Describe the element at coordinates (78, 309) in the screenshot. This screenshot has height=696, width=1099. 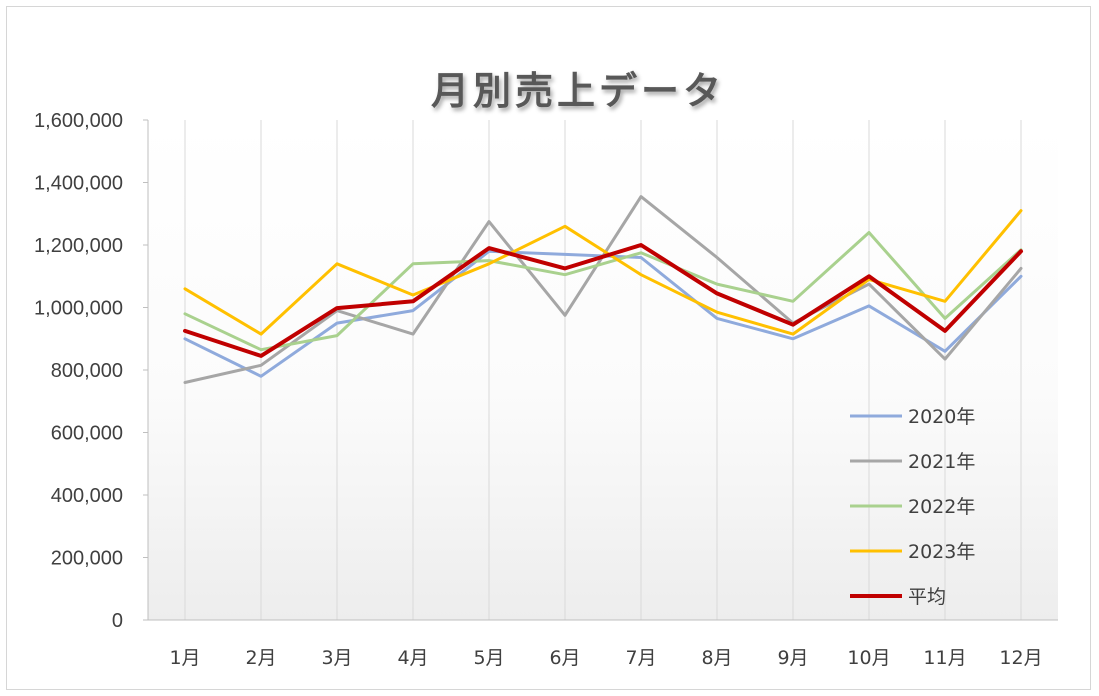
I see `y-tick-label: 1,000,000` at that location.